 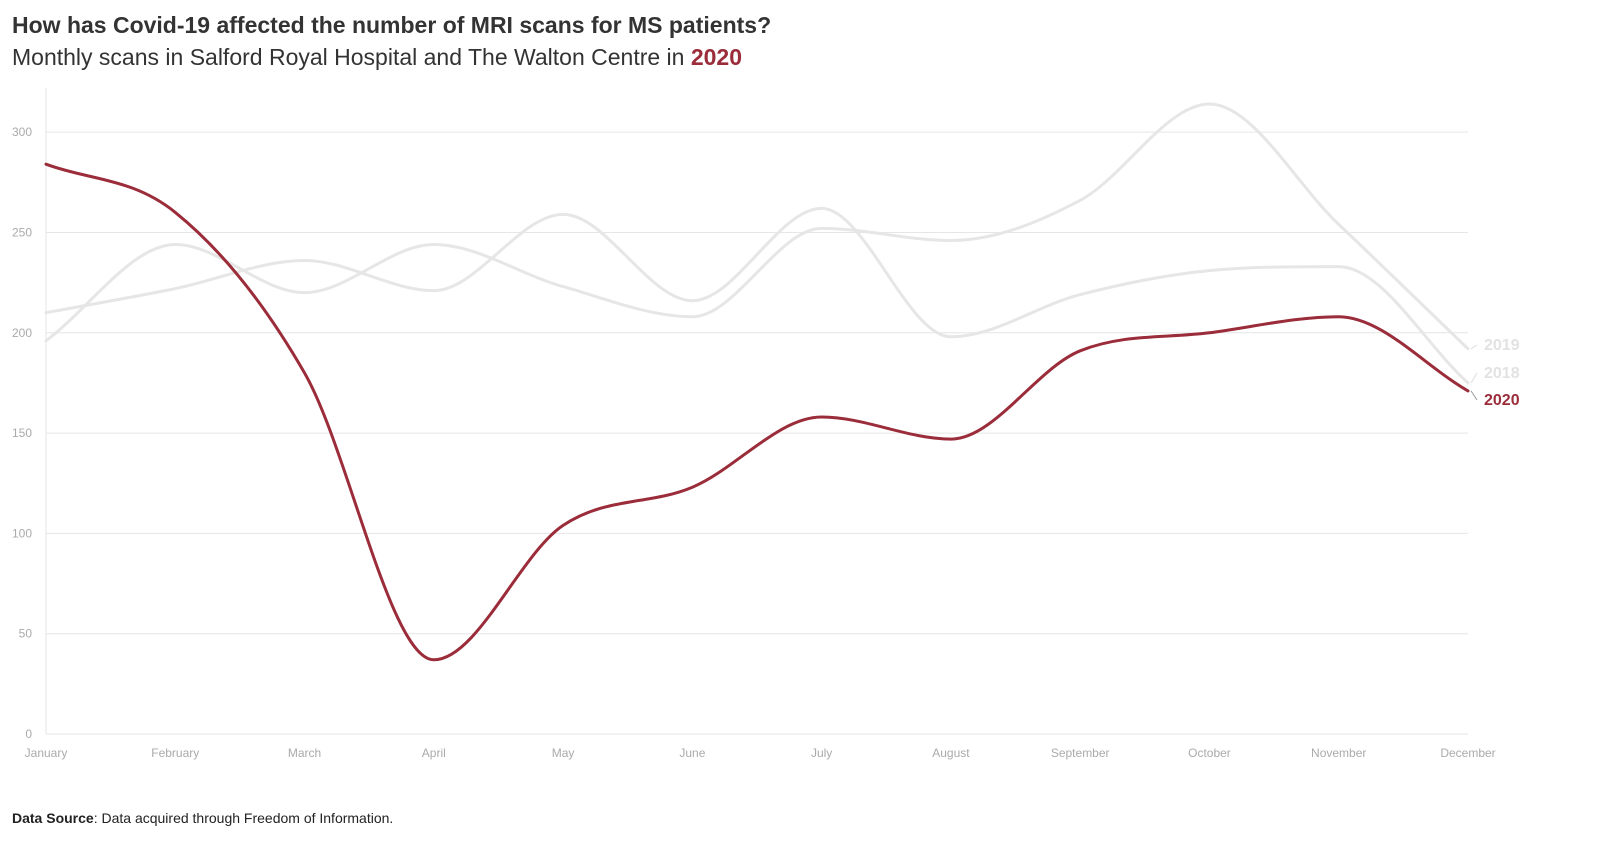 I want to click on x-tick-label-july: July, so click(x=821, y=753).